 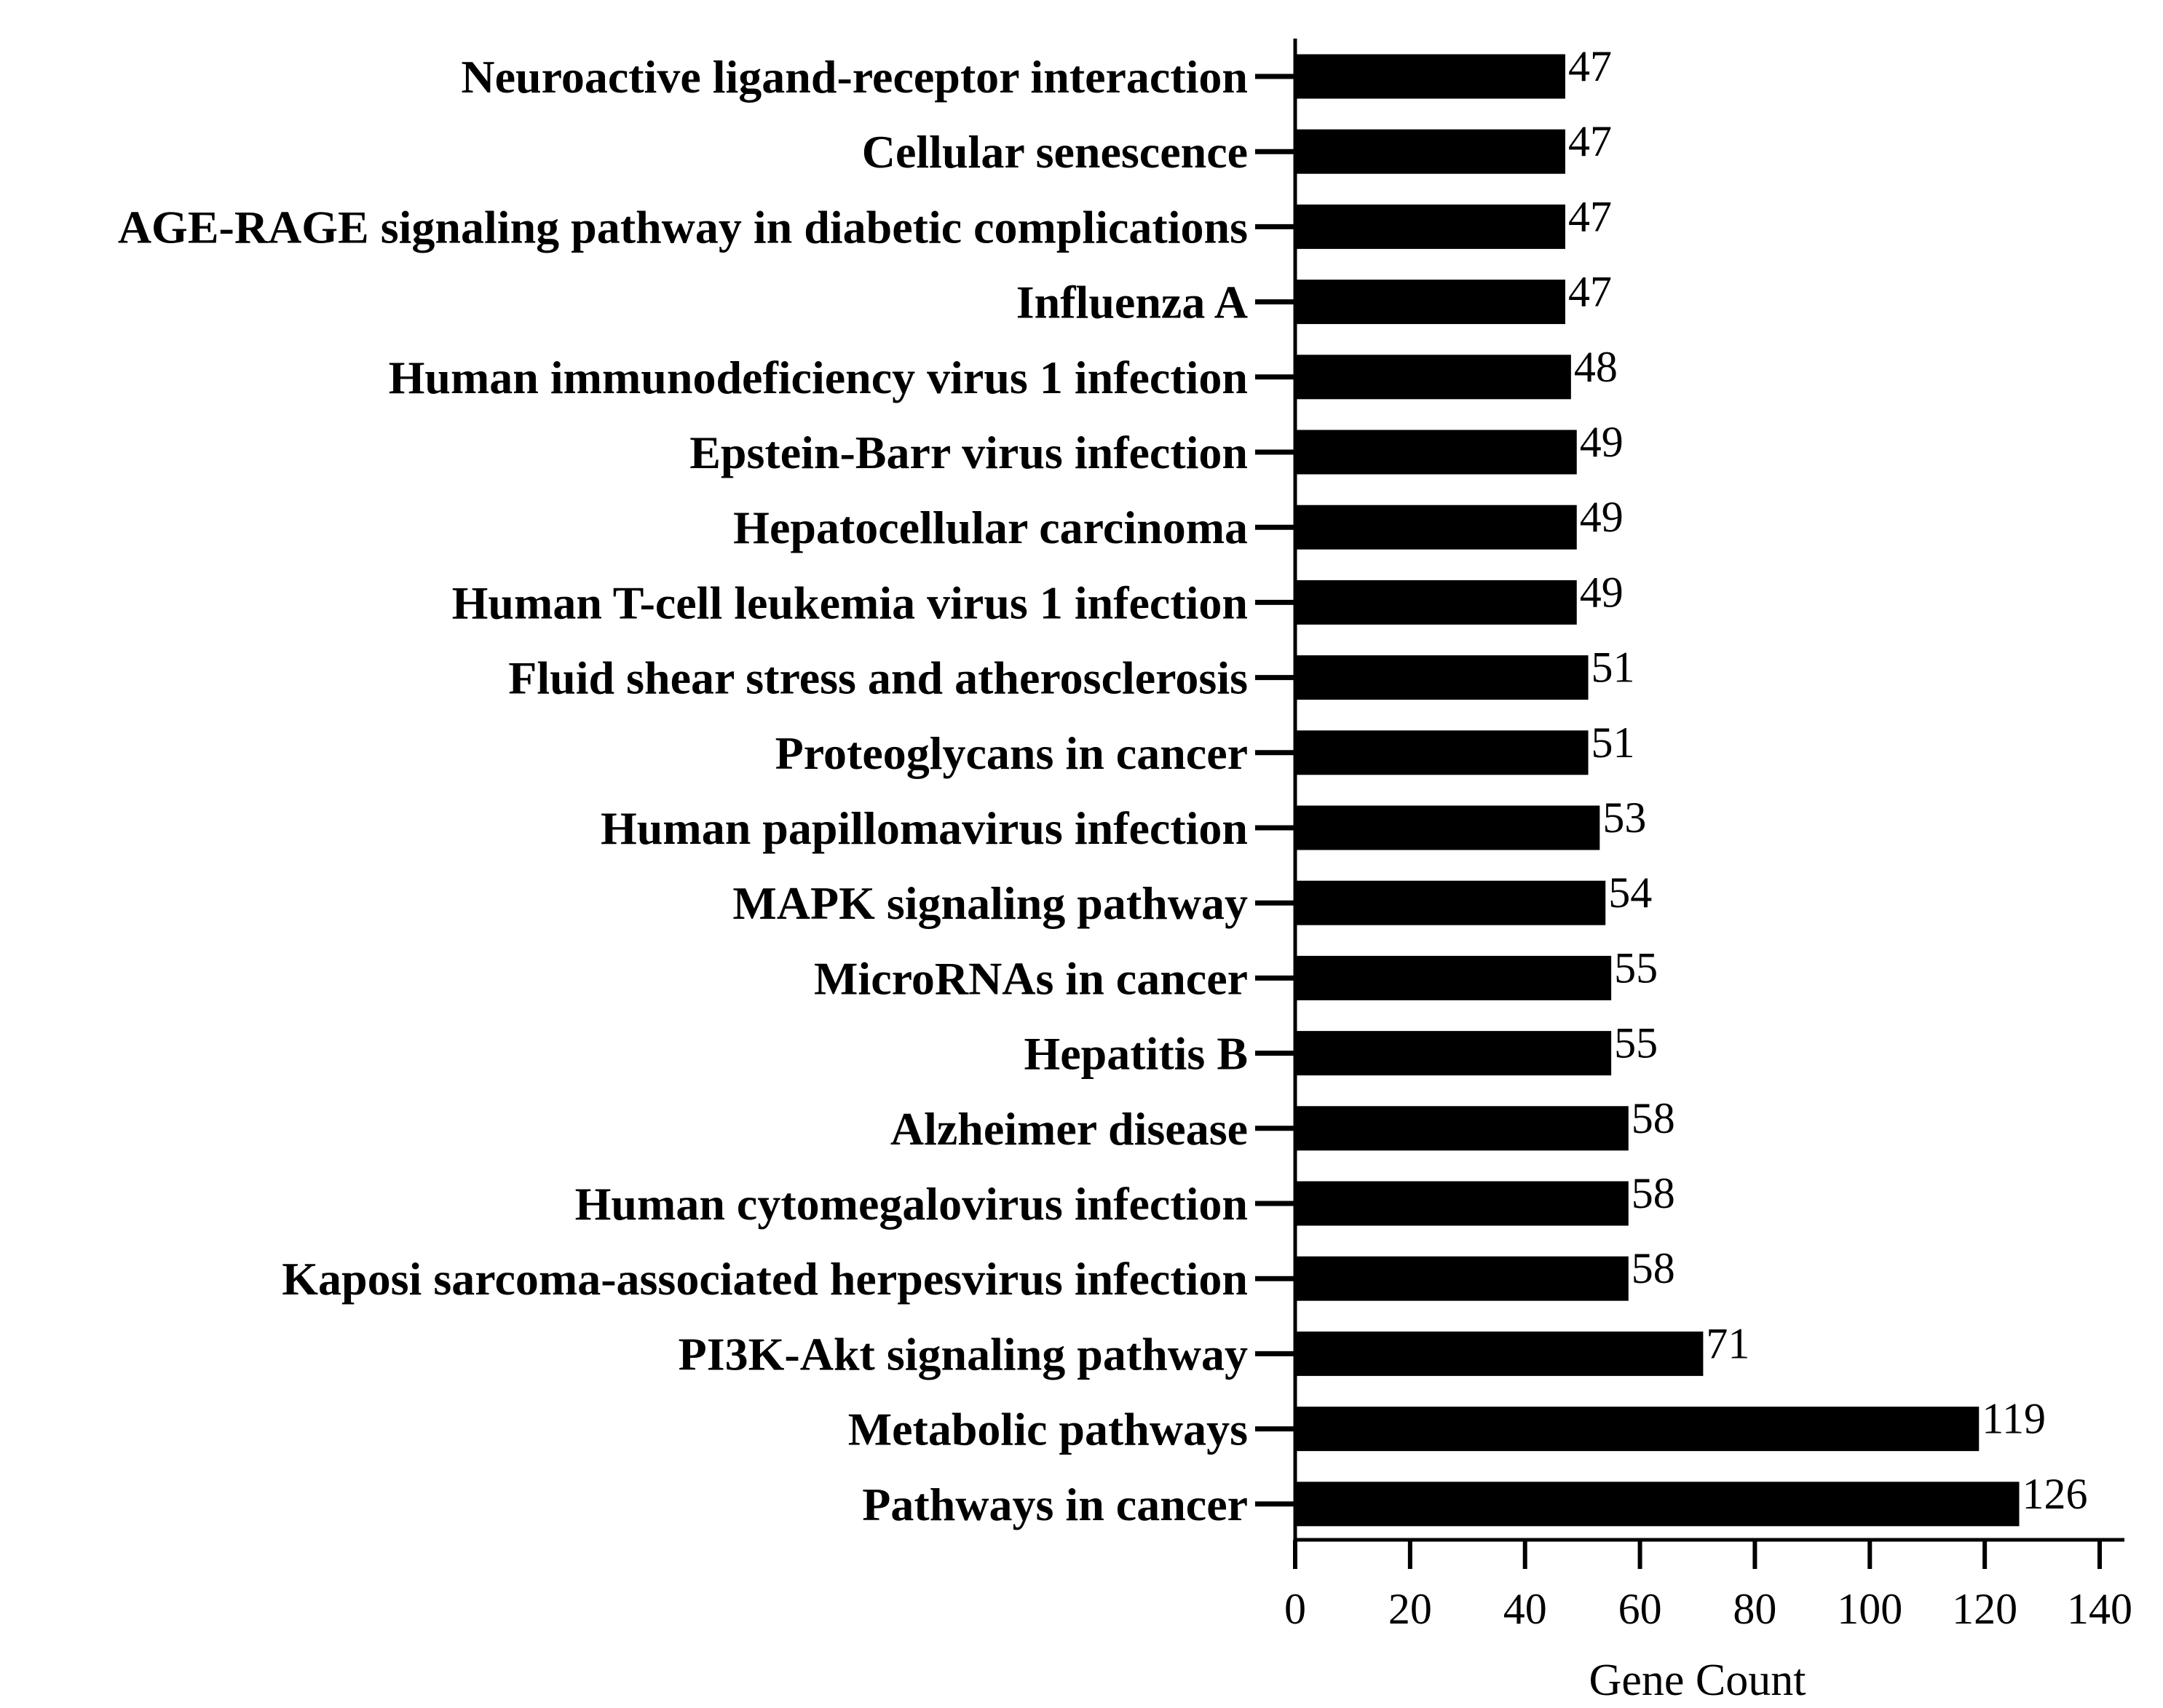 What do you see at coordinates (990, 527) in the screenshot?
I see `y-tick-label: Hepatocellular carcinoma` at bounding box center [990, 527].